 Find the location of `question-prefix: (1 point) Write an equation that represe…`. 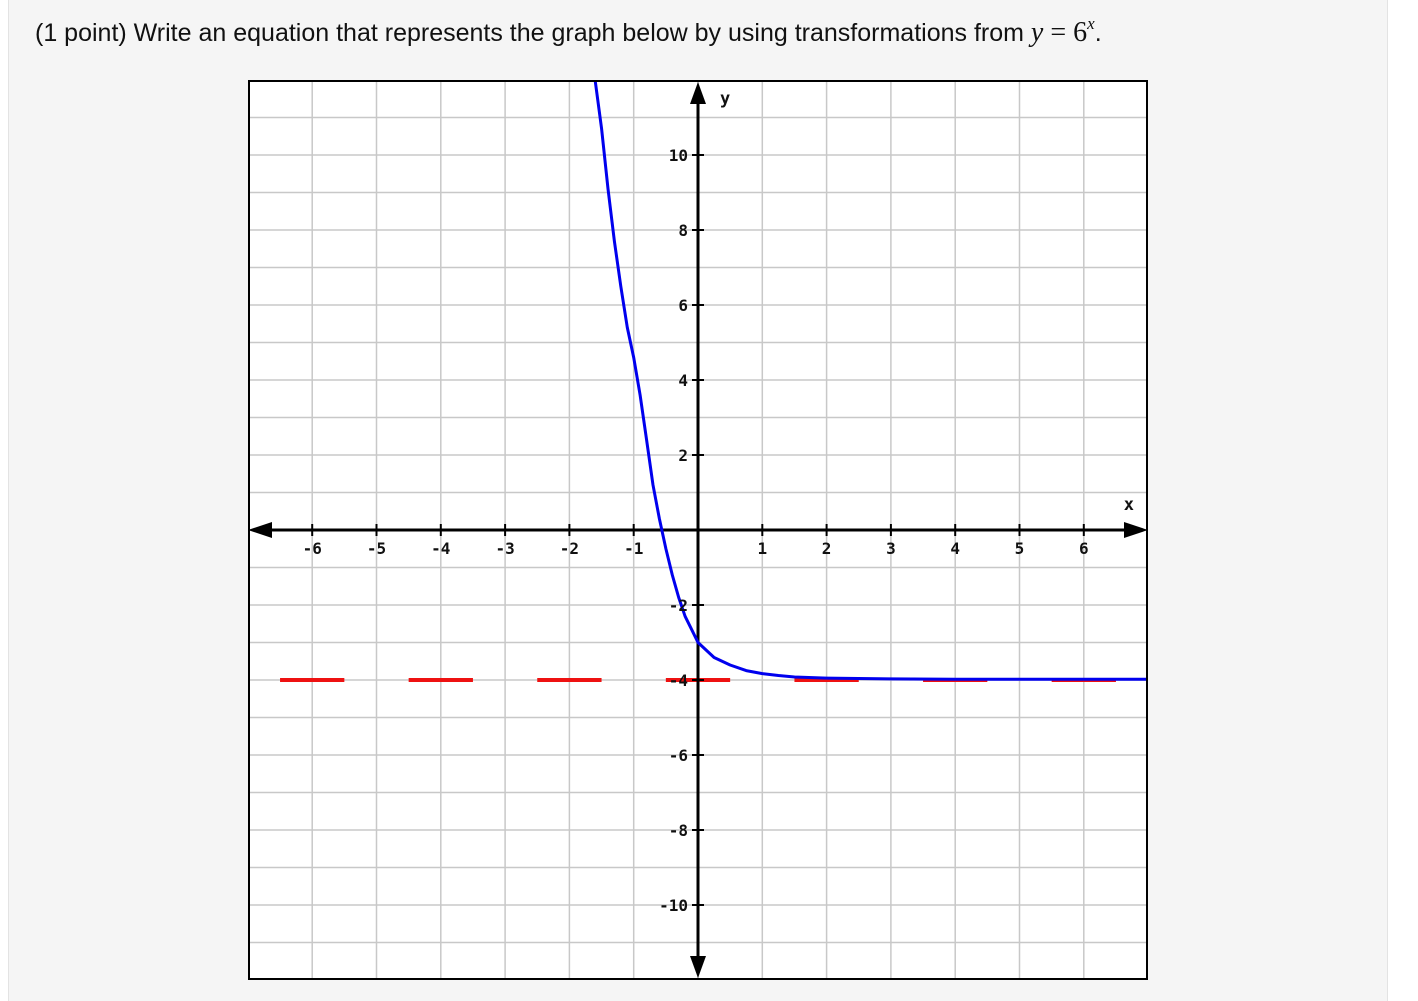

question-prefix: (1 point) Write an equation that represe… is located at coordinates (529, 33).